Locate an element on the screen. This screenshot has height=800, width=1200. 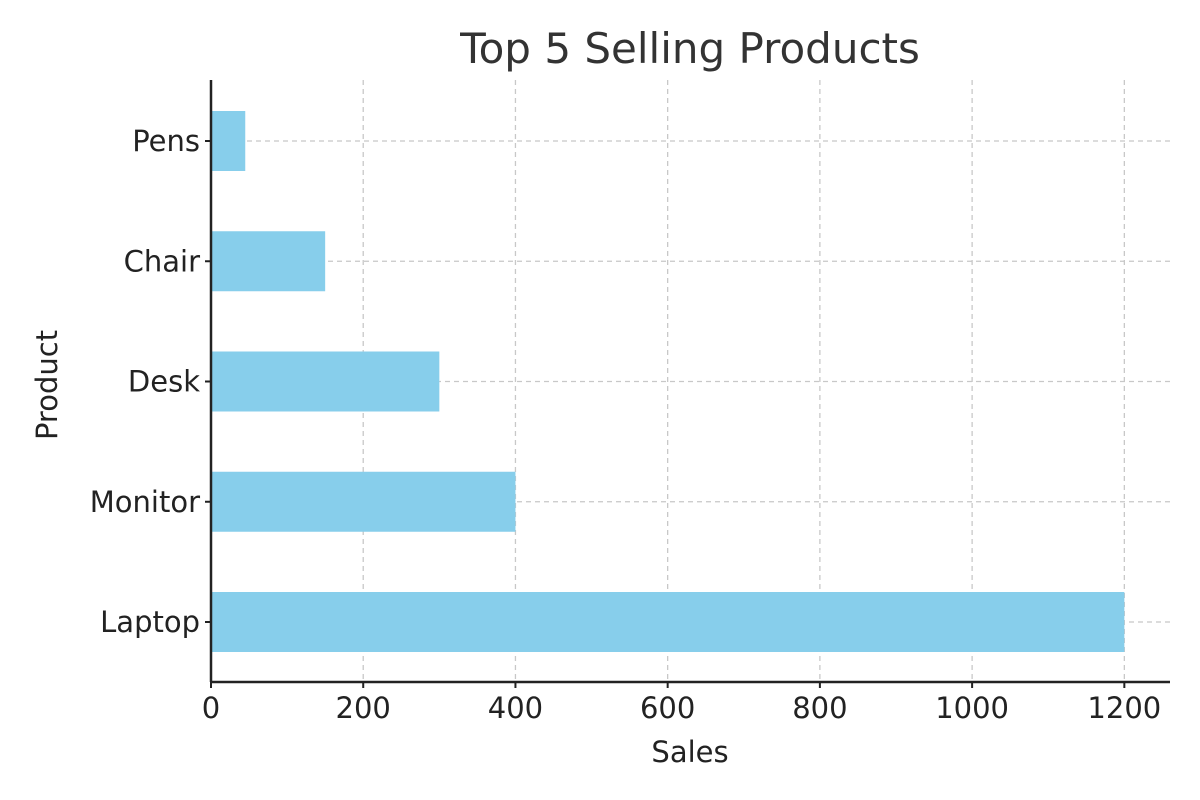
y-tick-label-monitor: Monitor is located at coordinates (145, 502).